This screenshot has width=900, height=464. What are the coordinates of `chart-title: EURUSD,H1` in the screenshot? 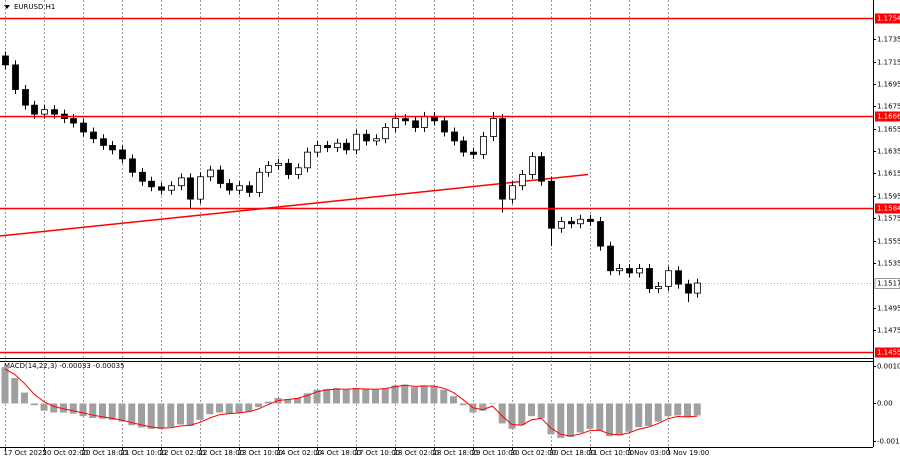 It's located at (34, 7).